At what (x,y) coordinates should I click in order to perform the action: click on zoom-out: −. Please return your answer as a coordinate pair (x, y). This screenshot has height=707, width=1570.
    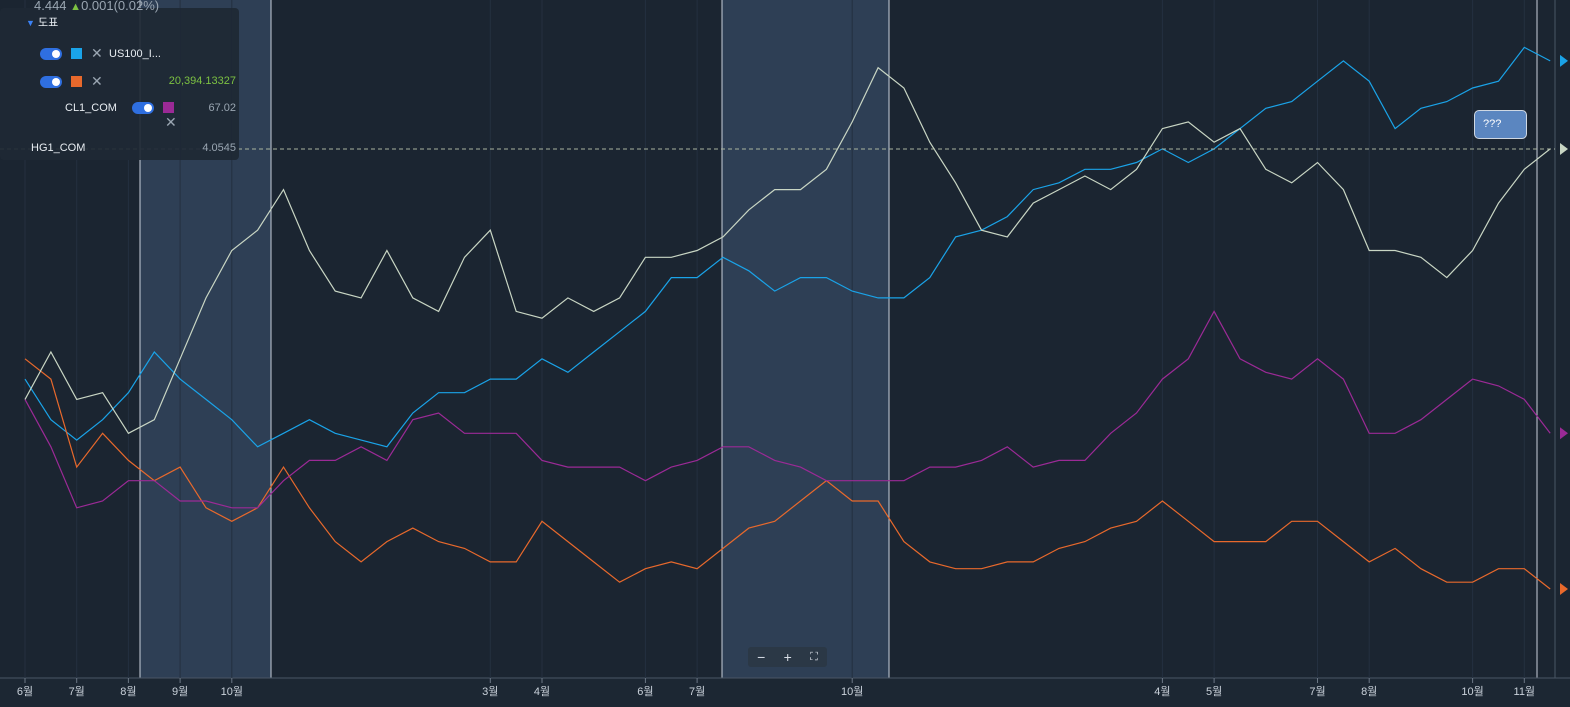
    Looking at the image, I should click on (761, 657).